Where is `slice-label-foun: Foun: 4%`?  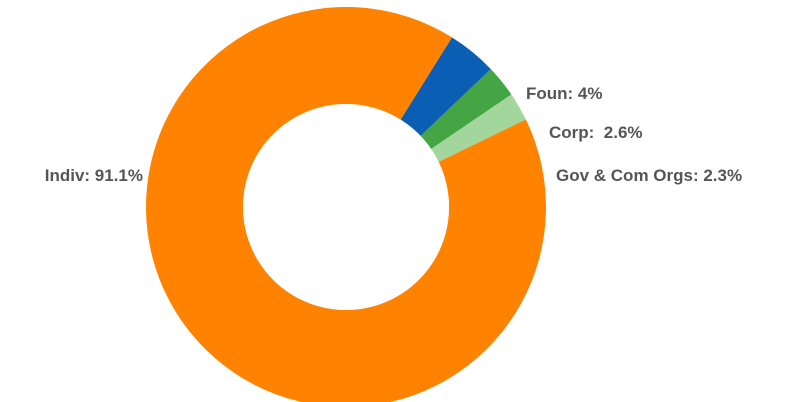
slice-label-foun: Foun: 4% is located at coordinates (564, 93).